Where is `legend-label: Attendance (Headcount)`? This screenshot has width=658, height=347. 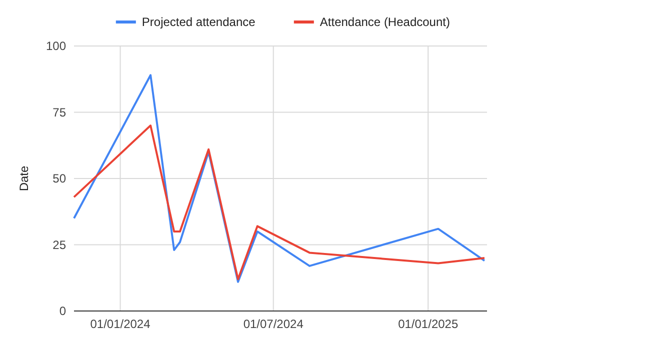
legend-label: Attendance (Headcount) is located at coordinates (385, 22).